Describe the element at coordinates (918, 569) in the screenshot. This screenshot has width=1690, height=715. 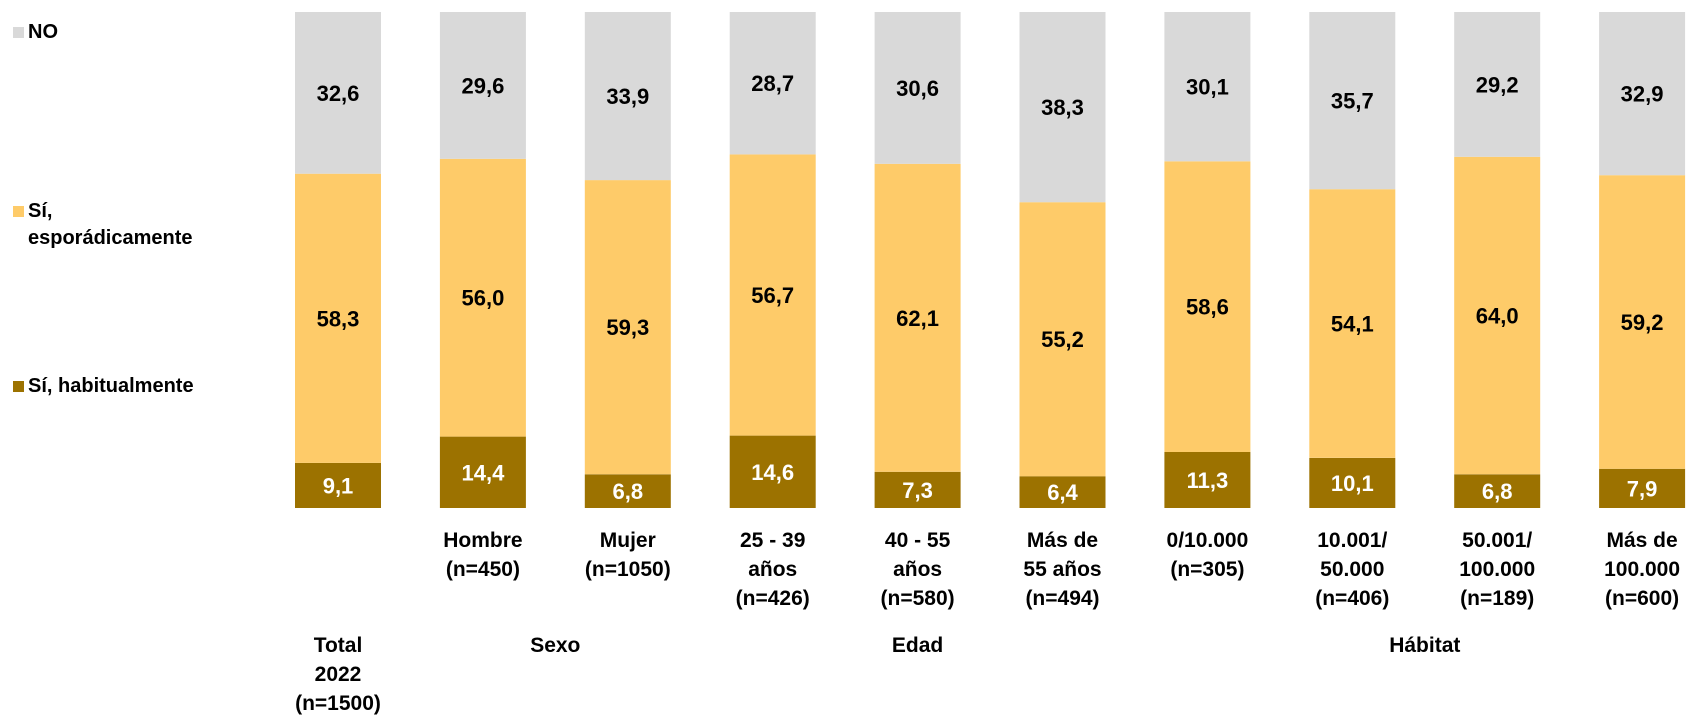
I see `category-label: 40 - 55 años (n=580)` at that location.